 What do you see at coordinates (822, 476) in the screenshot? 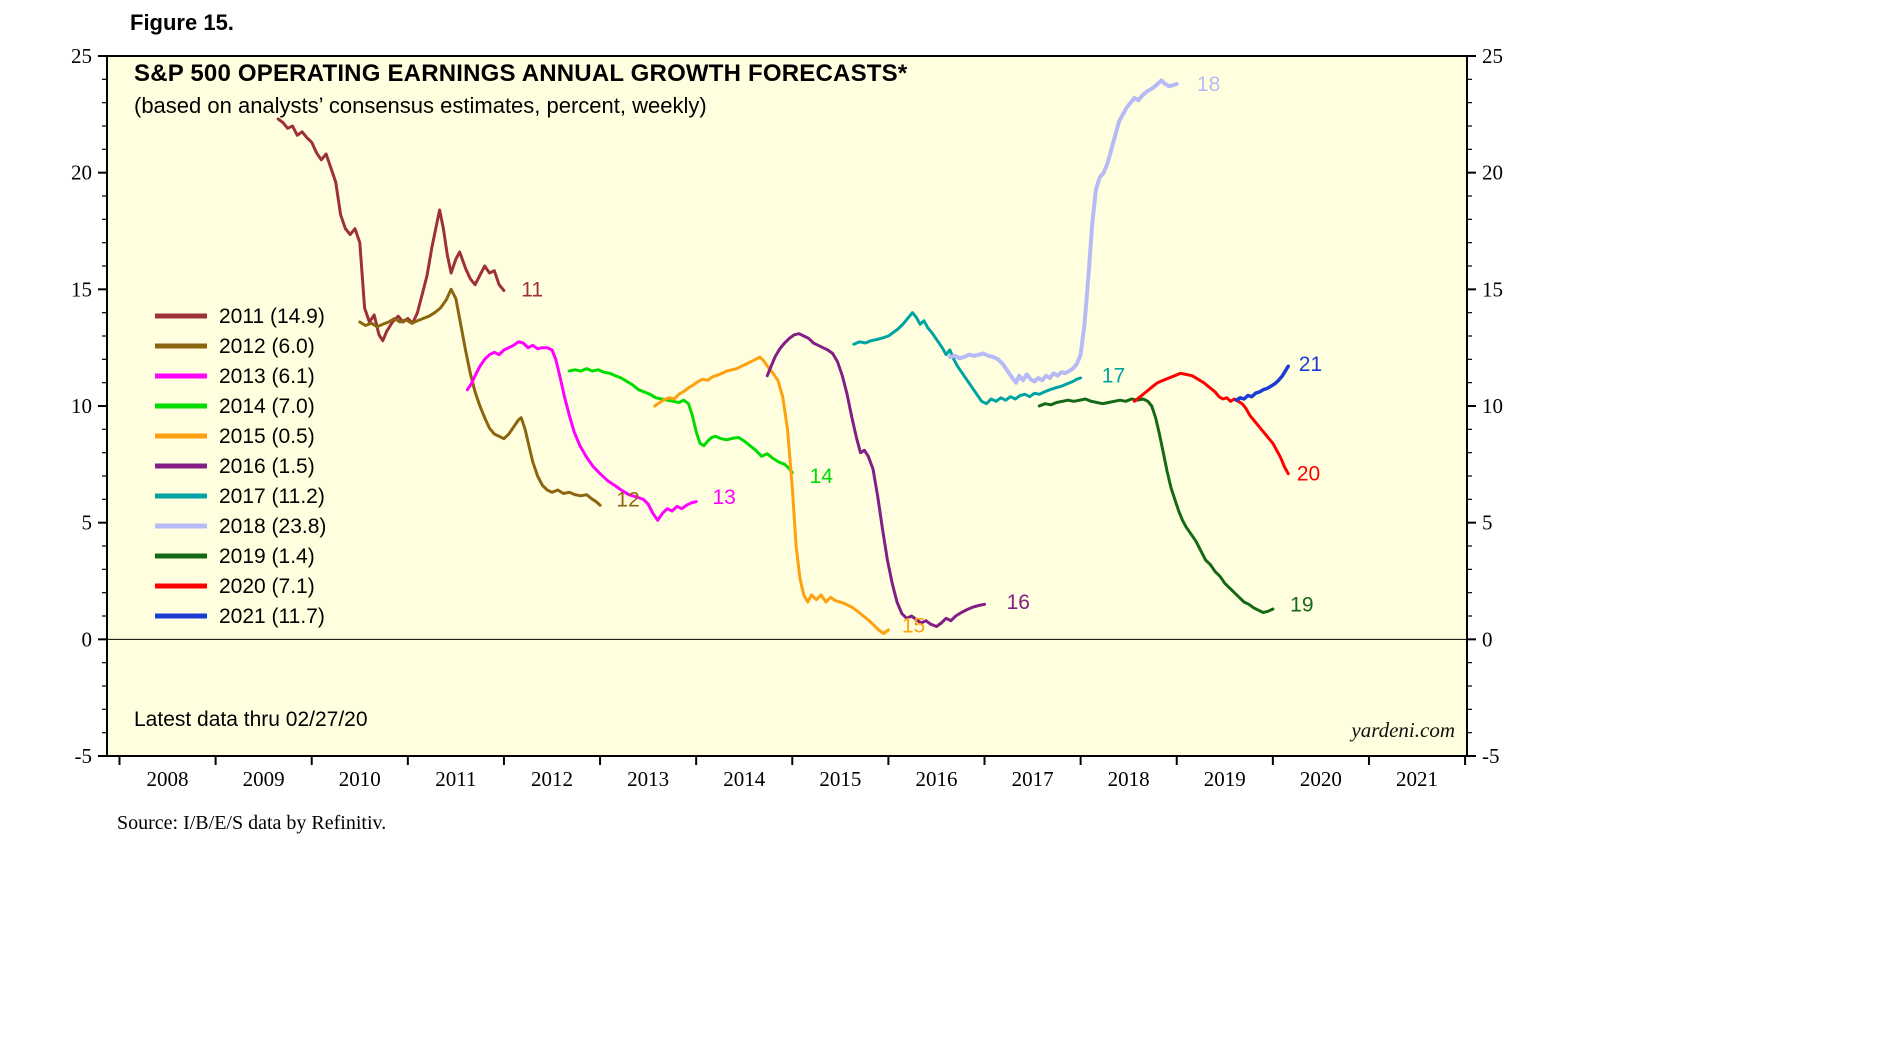
I see `series-end-label-2014: 14` at bounding box center [822, 476].